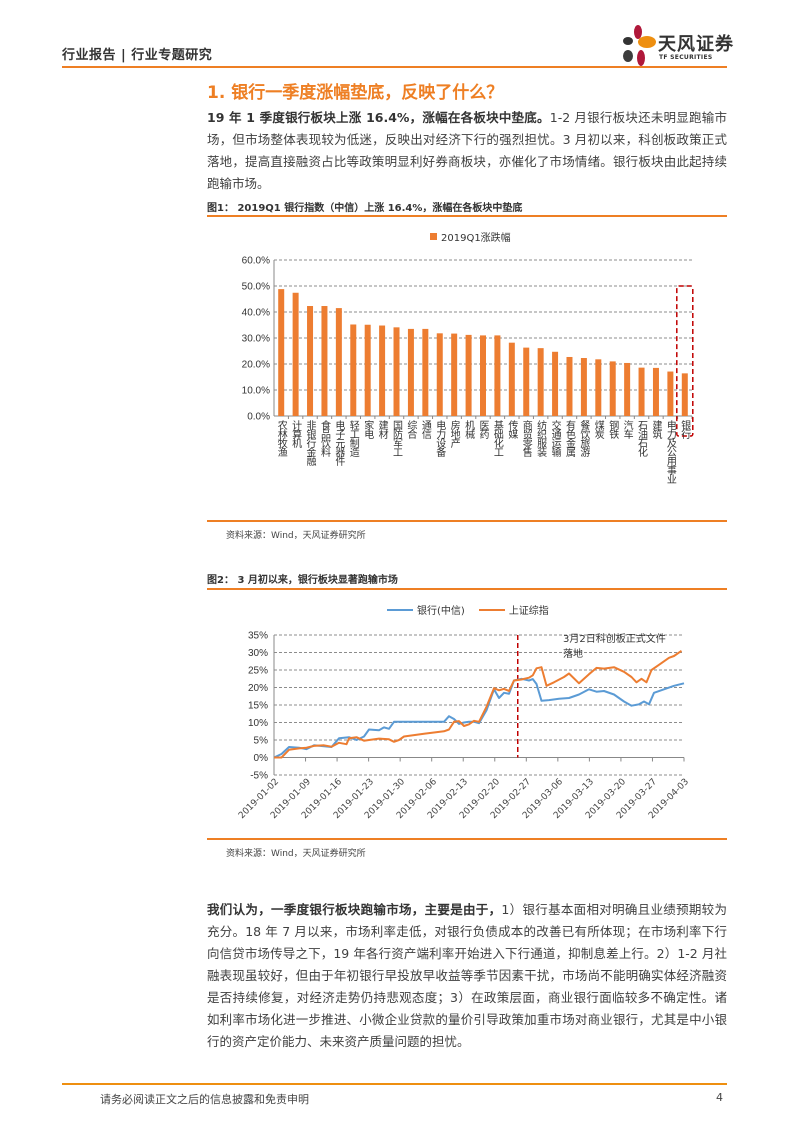  Describe the element at coordinates (569, 438) in the screenshot. I see `category-label: 有色金属` at that location.